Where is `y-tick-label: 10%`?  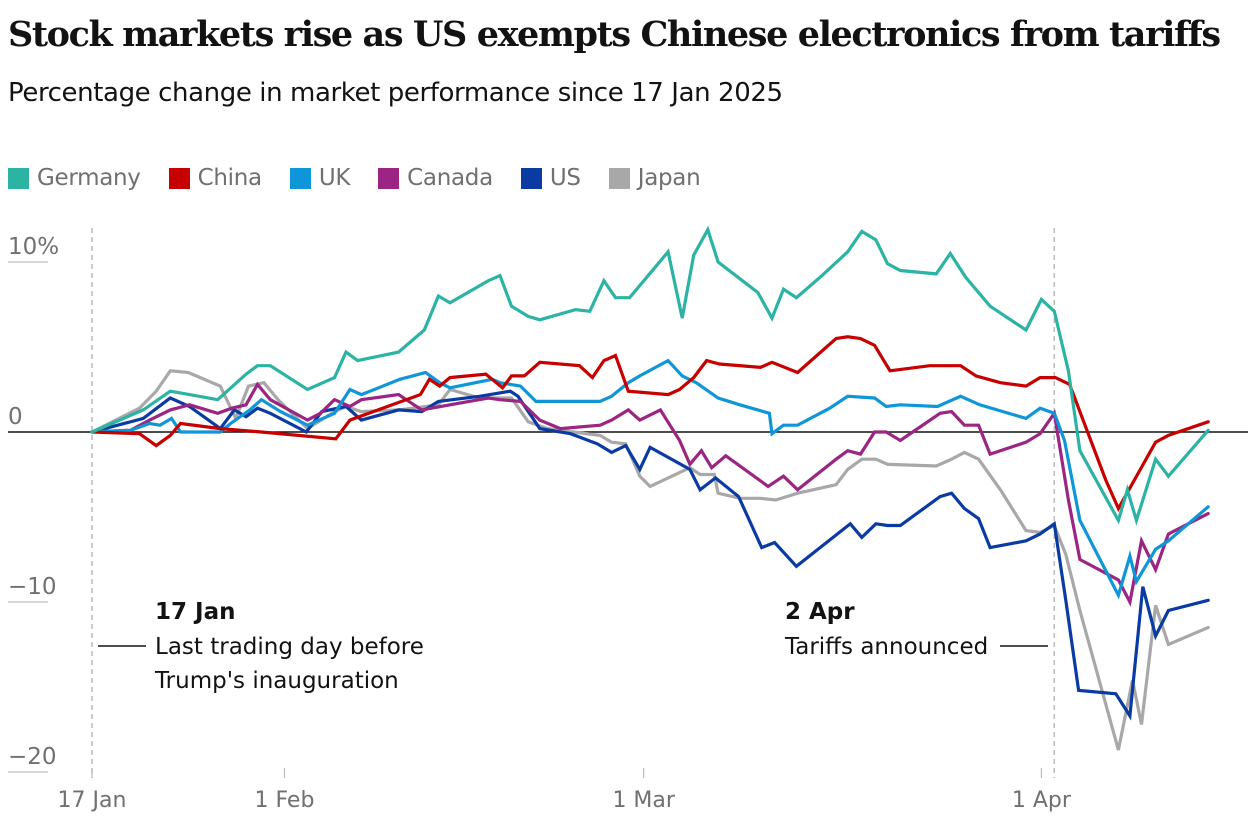 y-tick-label: 10% is located at coordinates (33, 247).